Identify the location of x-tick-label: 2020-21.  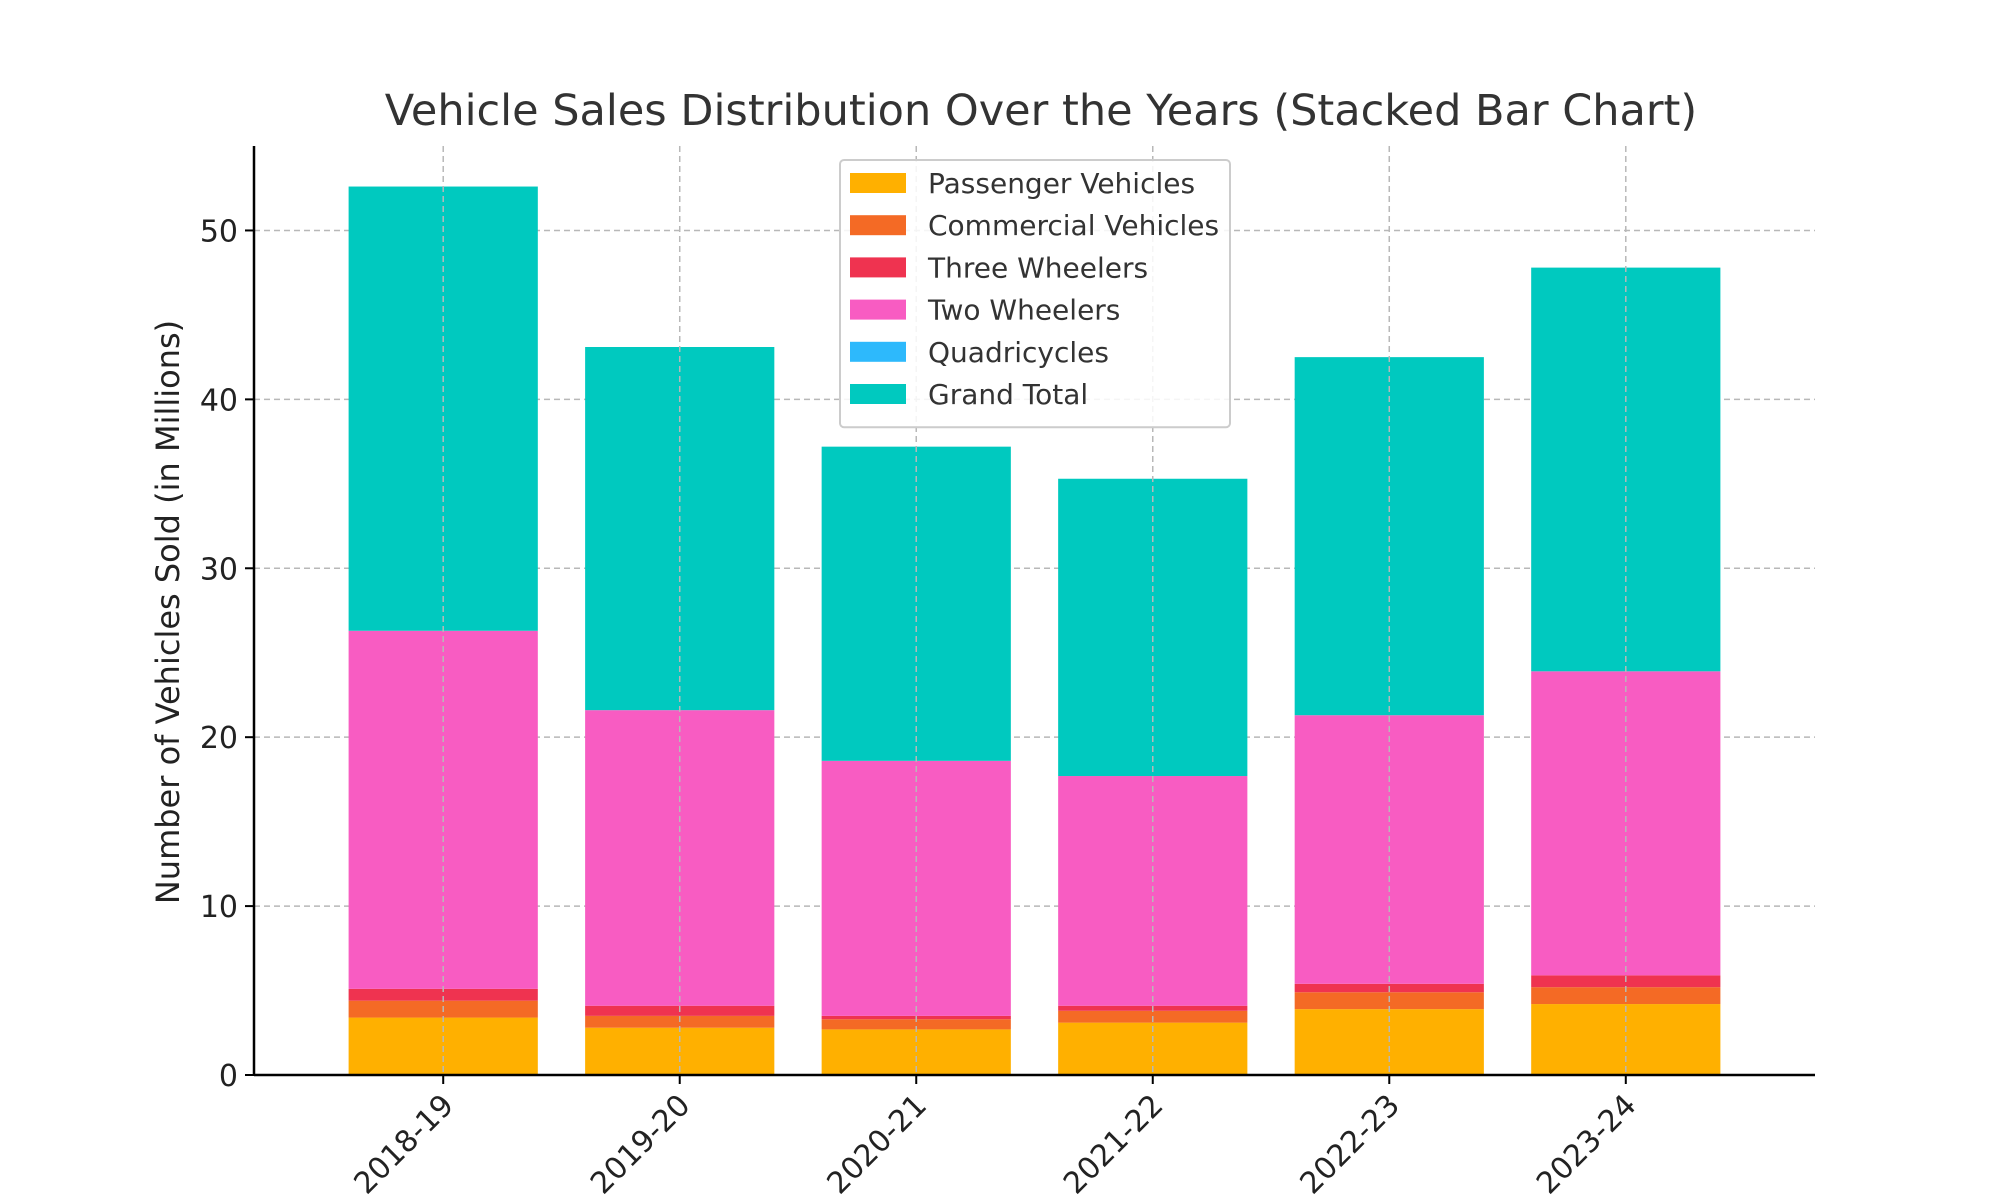
(877, 1144).